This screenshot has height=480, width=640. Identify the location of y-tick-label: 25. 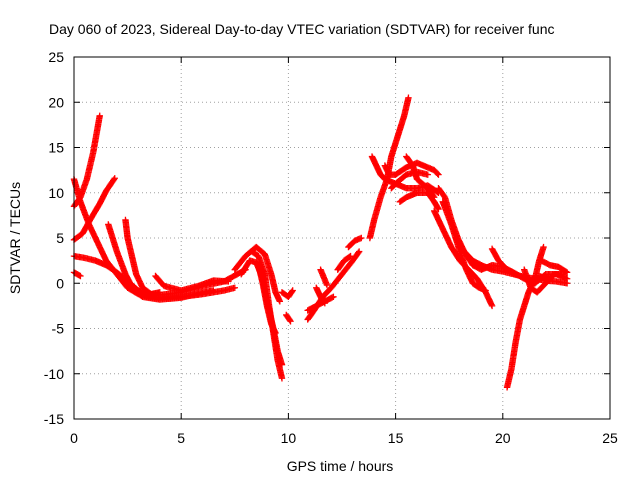
(56, 57).